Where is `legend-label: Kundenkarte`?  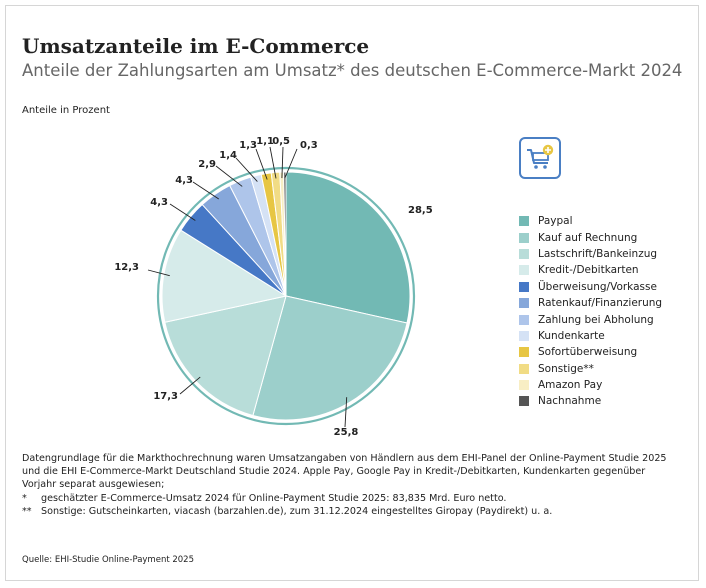 legend-label: Kundenkarte is located at coordinates (571, 335).